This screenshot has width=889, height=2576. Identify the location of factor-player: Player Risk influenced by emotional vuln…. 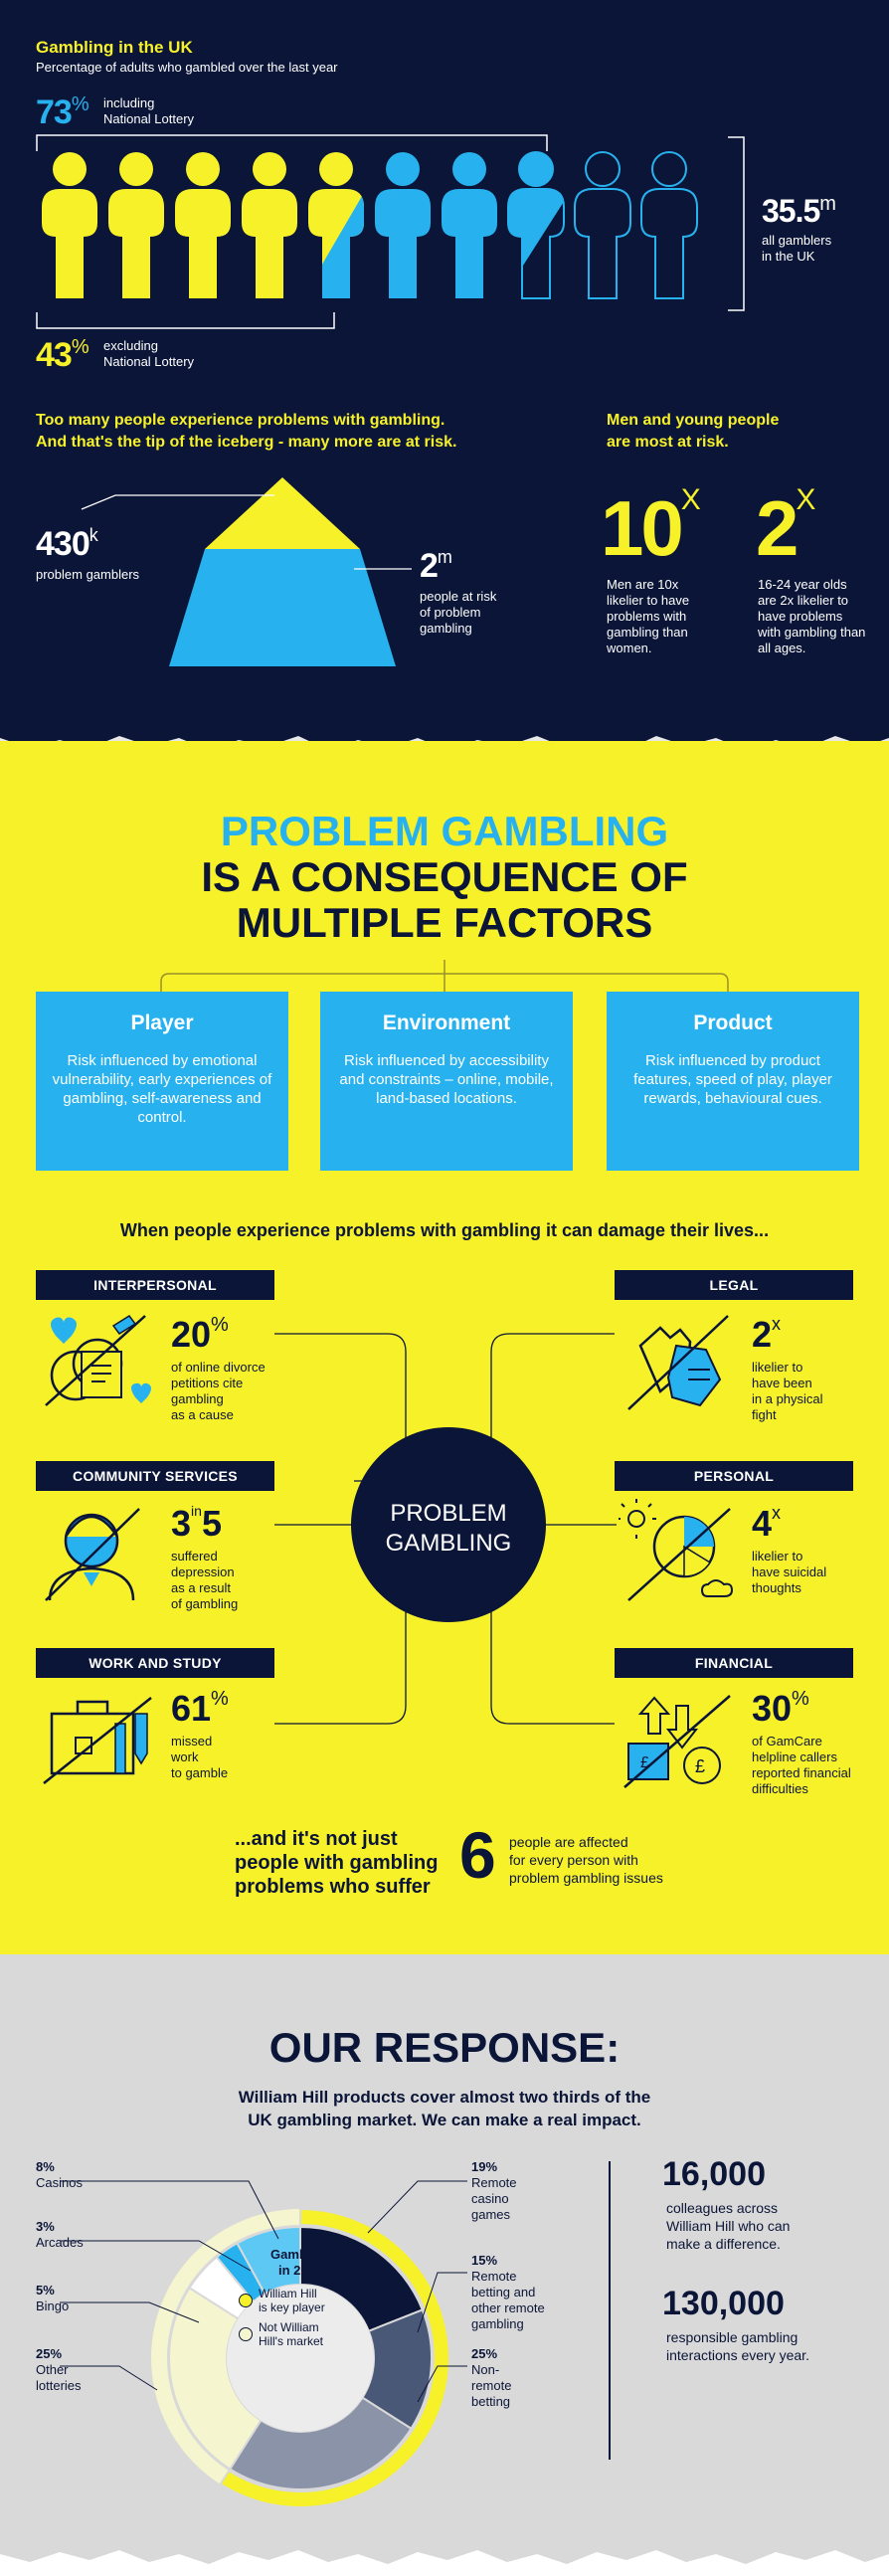
(162, 1081).